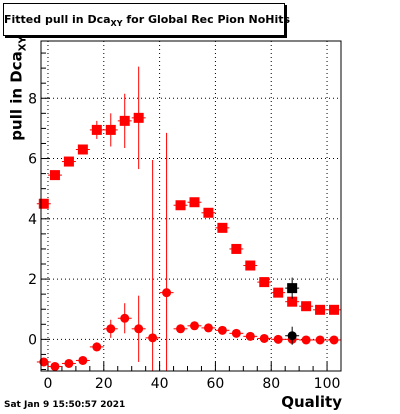 This screenshot has width=400, height=414. What do you see at coordinates (32, 160) in the screenshot?
I see `y-tick-label: 6` at bounding box center [32, 160].